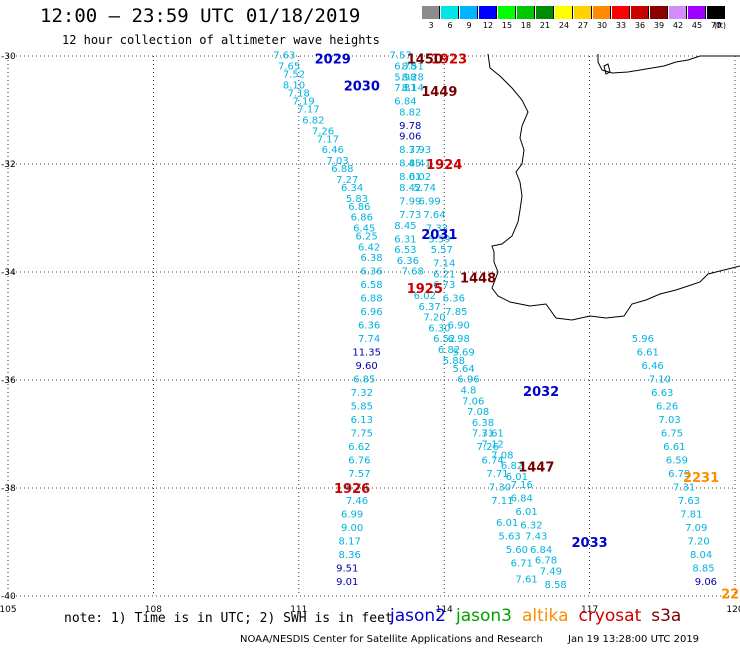 The image size is (740, 650). What do you see at coordinates (439, 235) in the screenshot?
I see `pass-label: 2031` at bounding box center [439, 235].